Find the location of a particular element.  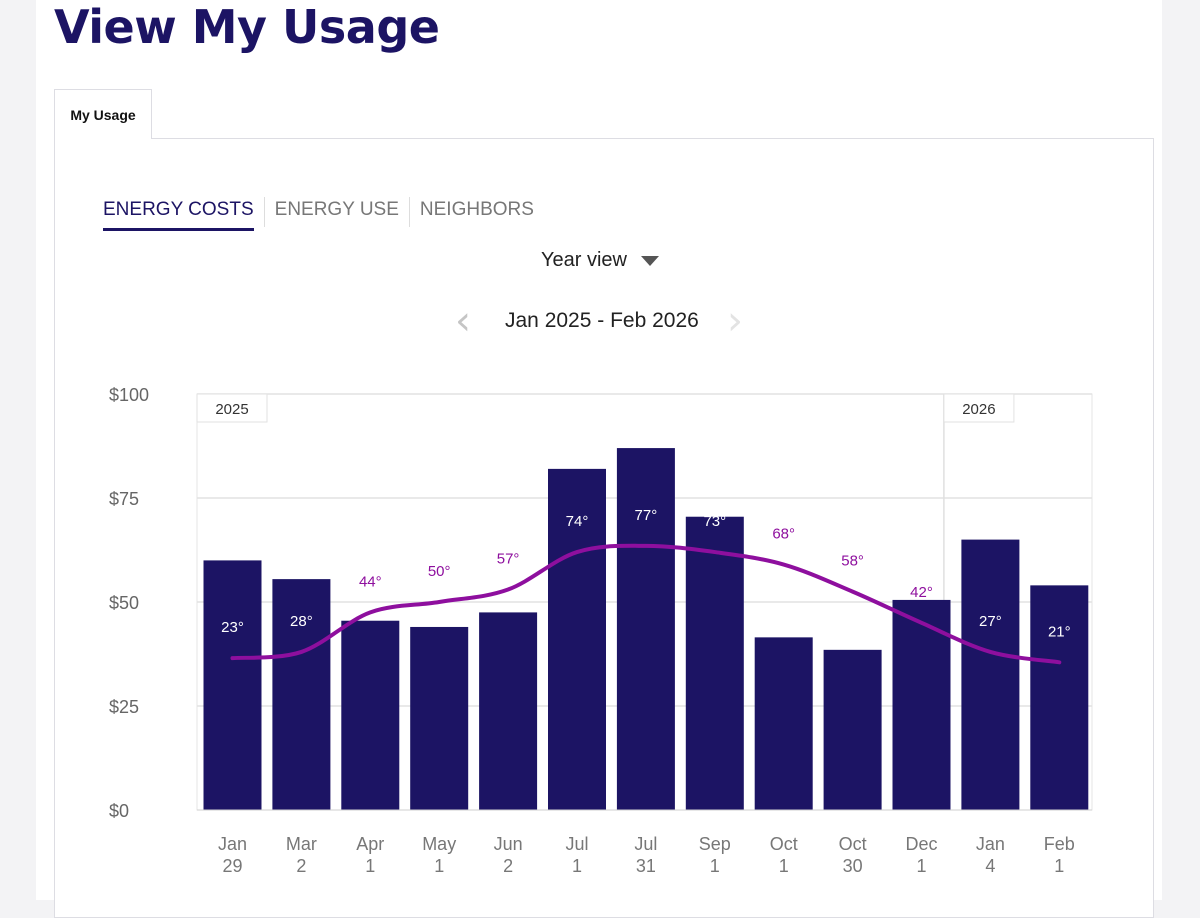

usage-subtabs: ENERGY COSTS ENERGY USE NEIGHBORS is located at coordinates (323, 214).